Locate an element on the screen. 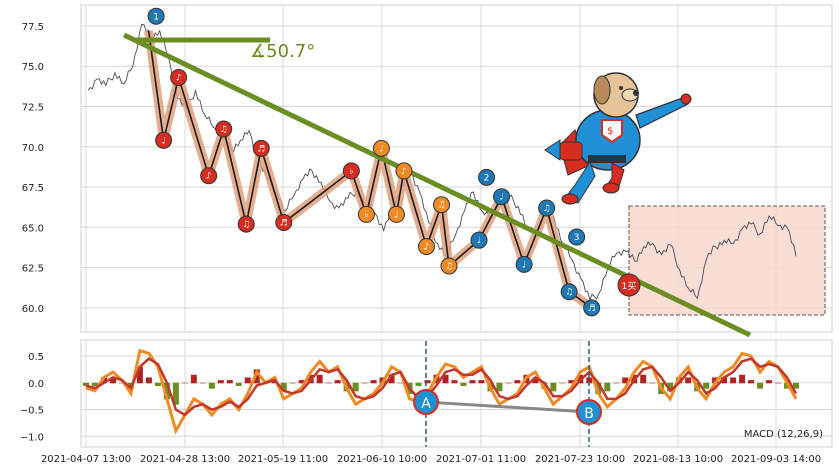 This screenshot has height=471, width=839. price-y-tick: 62.5 is located at coordinates (33, 269).